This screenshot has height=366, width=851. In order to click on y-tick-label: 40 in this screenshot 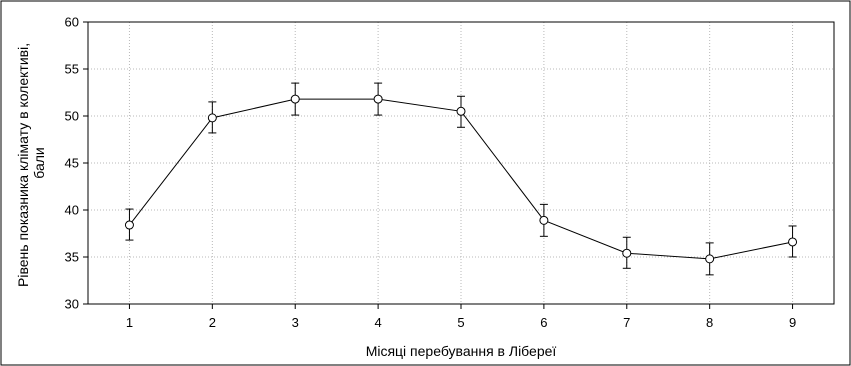, I will do `click(72, 210)`.